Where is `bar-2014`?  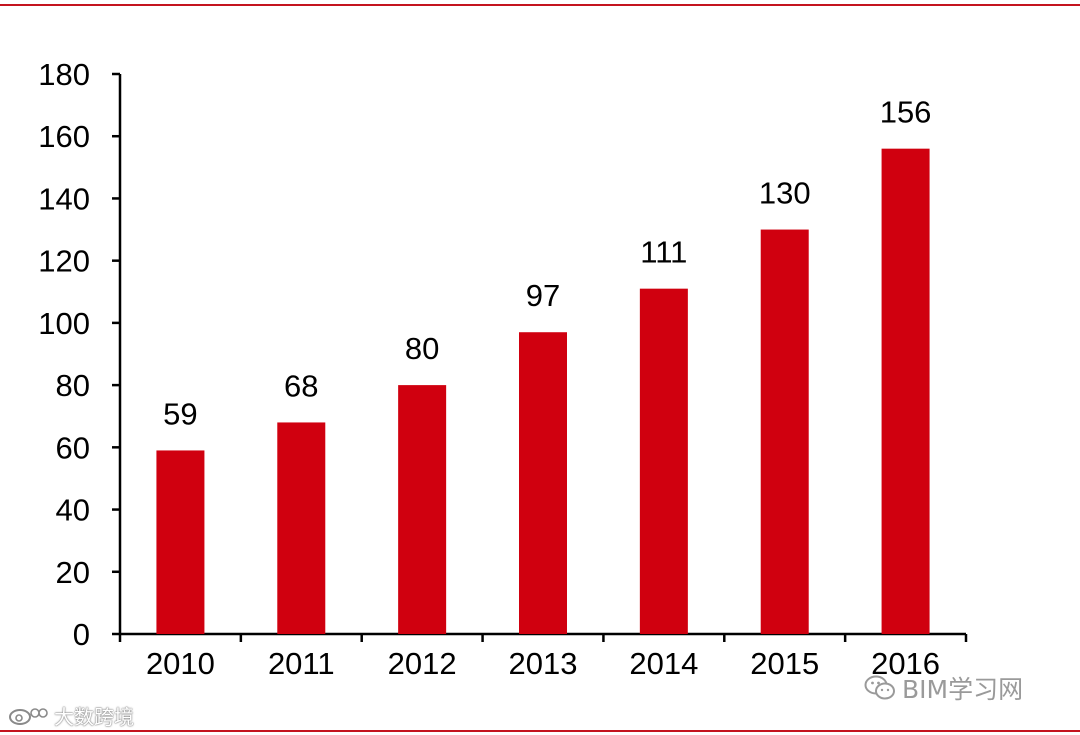
bar-2014 is located at coordinates (663, 461).